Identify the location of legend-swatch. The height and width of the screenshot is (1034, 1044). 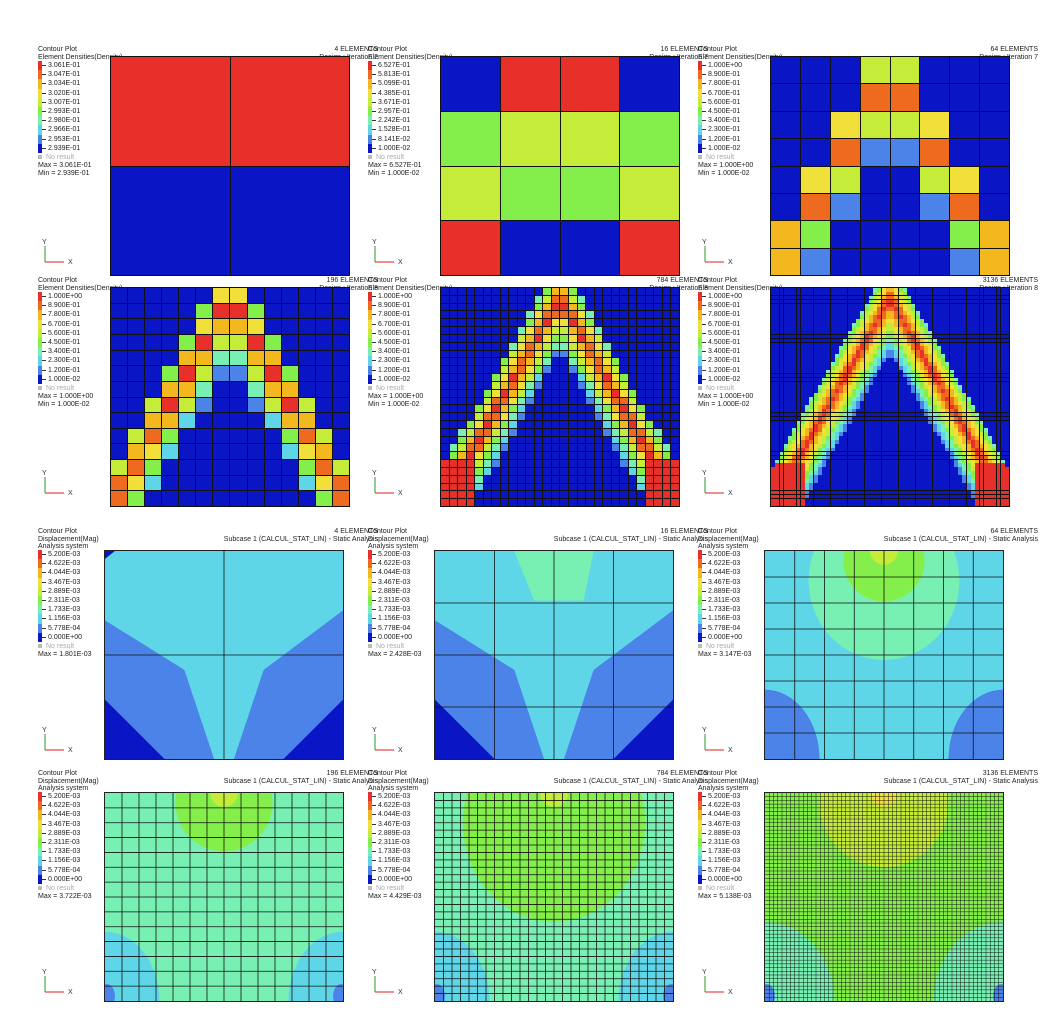
(700, 66).